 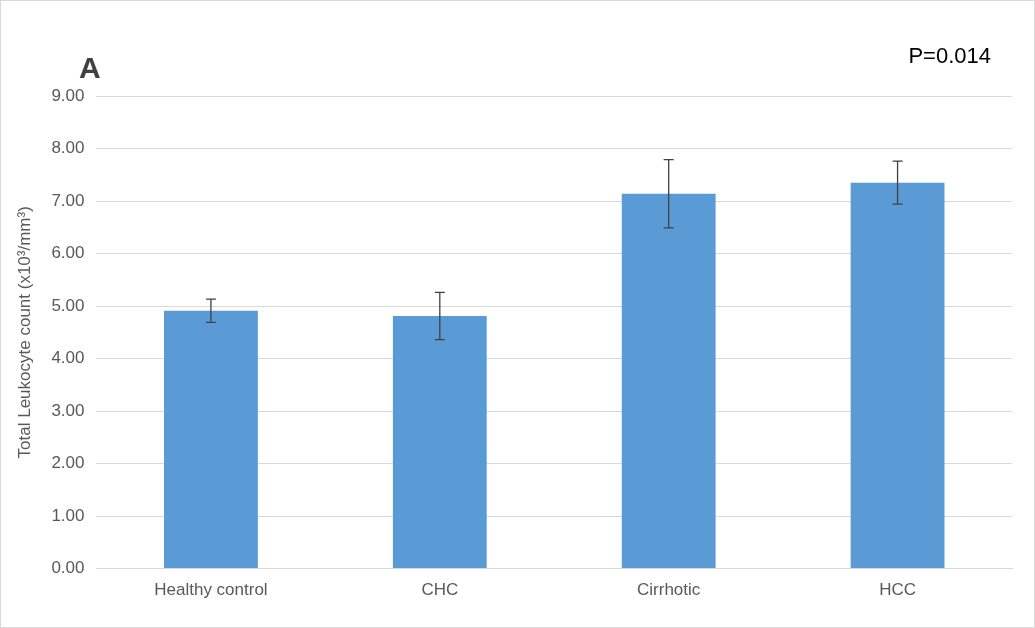 What do you see at coordinates (68, 200) in the screenshot?
I see `y-tick-label: 7.00` at bounding box center [68, 200].